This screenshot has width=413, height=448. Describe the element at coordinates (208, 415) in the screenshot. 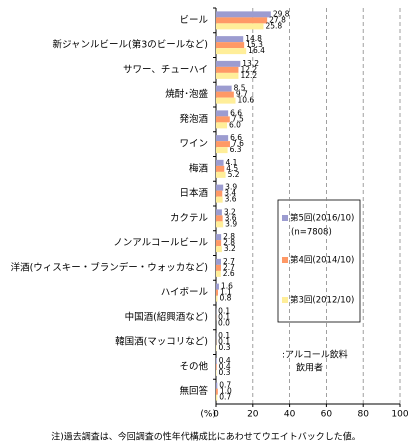

I see `x-axis-label: (%)` at that location.